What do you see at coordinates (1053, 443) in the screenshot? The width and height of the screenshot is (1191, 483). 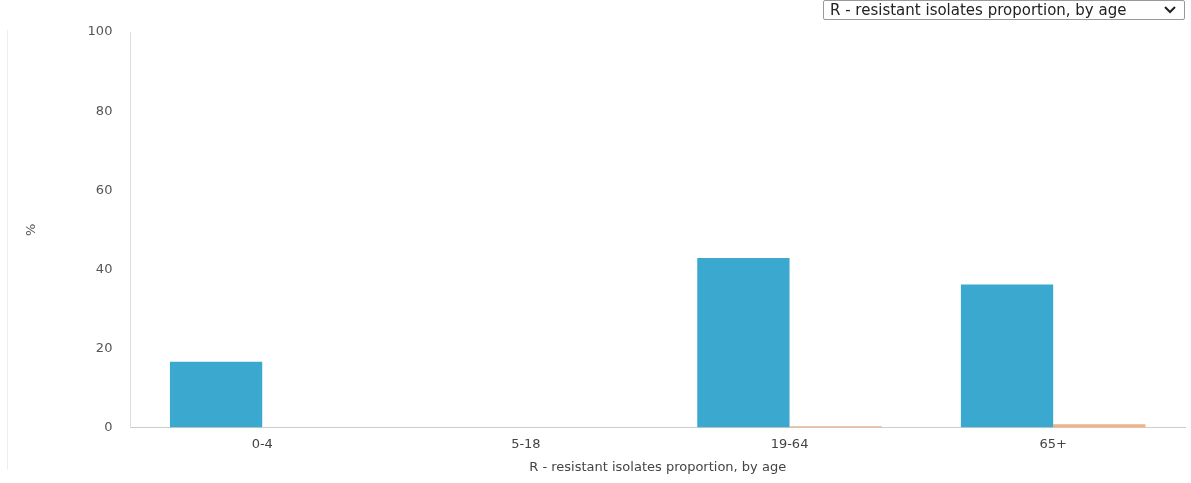 I see `x-tick-label: 65+` at bounding box center [1053, 443].